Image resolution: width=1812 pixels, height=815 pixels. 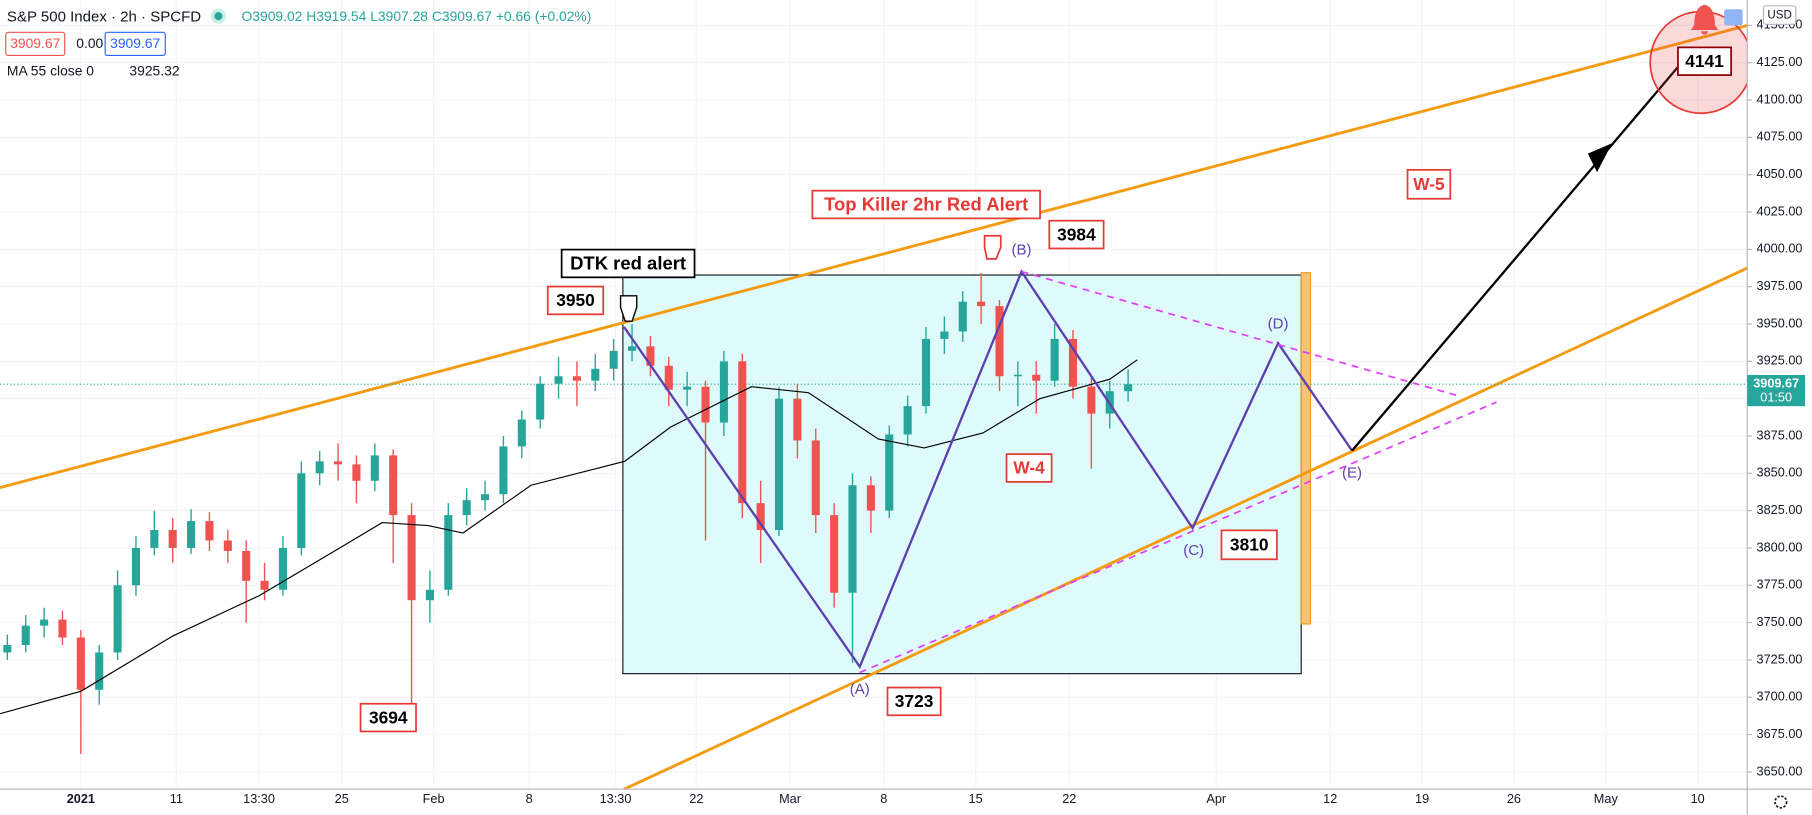 I want to click on screenshot-button, so click(x=1733, y=17).